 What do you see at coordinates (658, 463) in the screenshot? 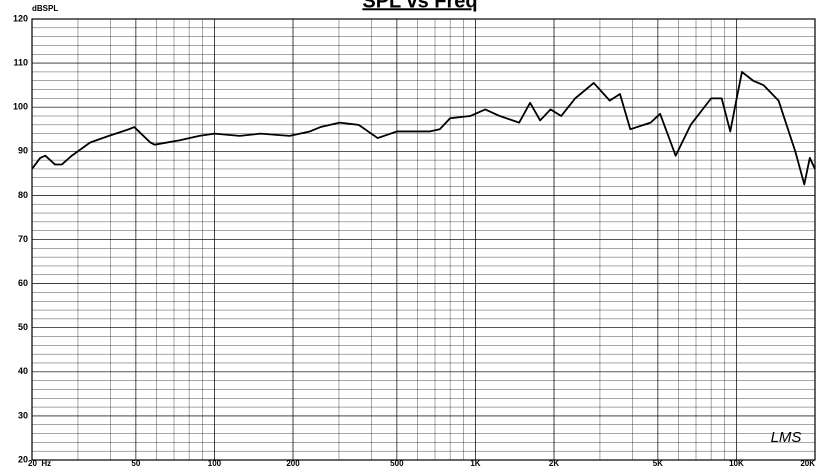
I see `x-tick-label: 5K` at bounding box center [658, 463].